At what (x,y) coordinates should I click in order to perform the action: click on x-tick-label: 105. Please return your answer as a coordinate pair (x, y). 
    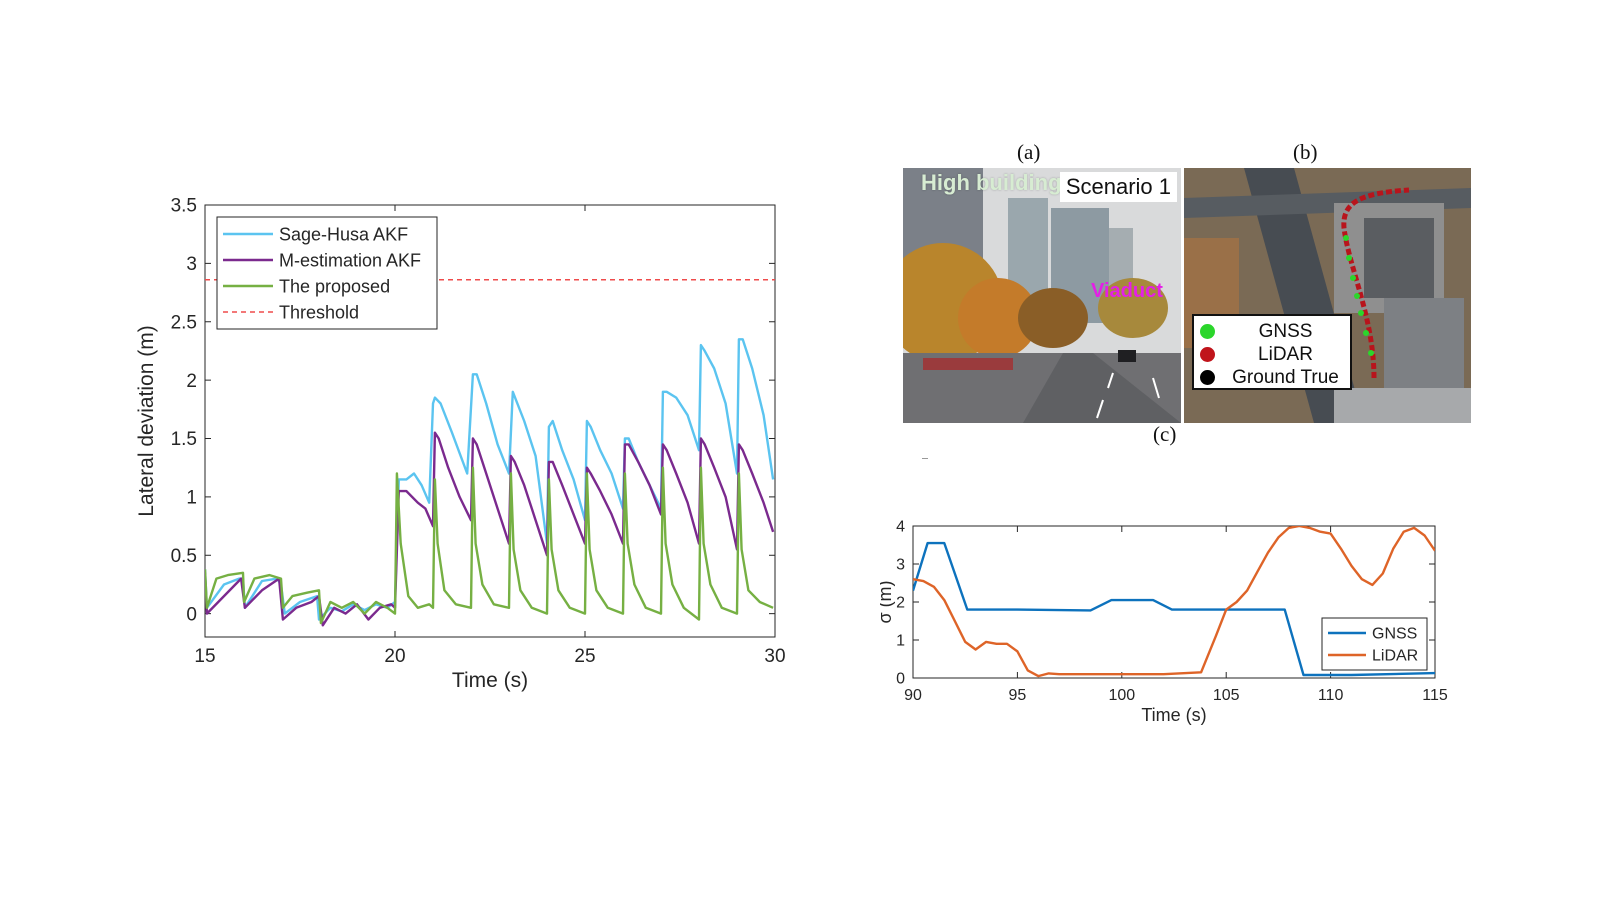
    Looking at the image, I should click on (1226, 695).